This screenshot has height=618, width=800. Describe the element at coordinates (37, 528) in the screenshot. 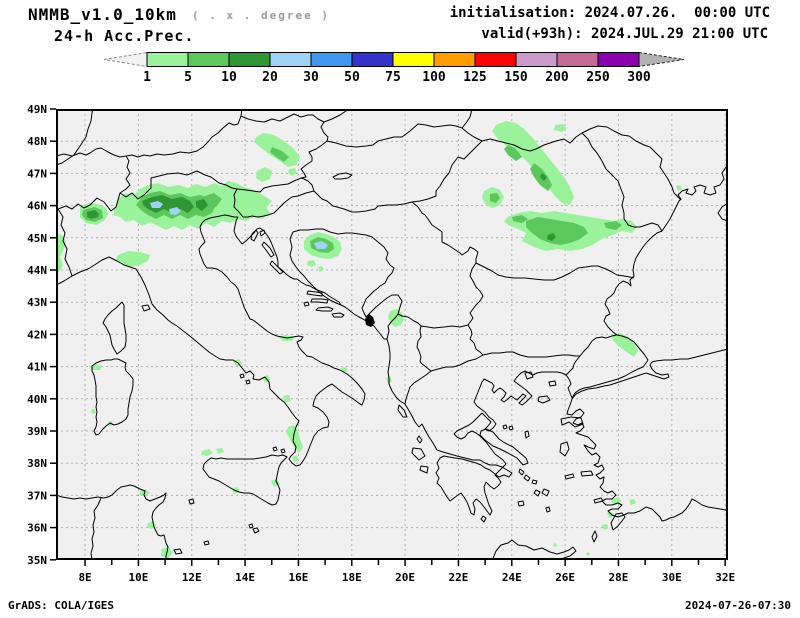

I see `lat-axis-label: 36N` at that location.